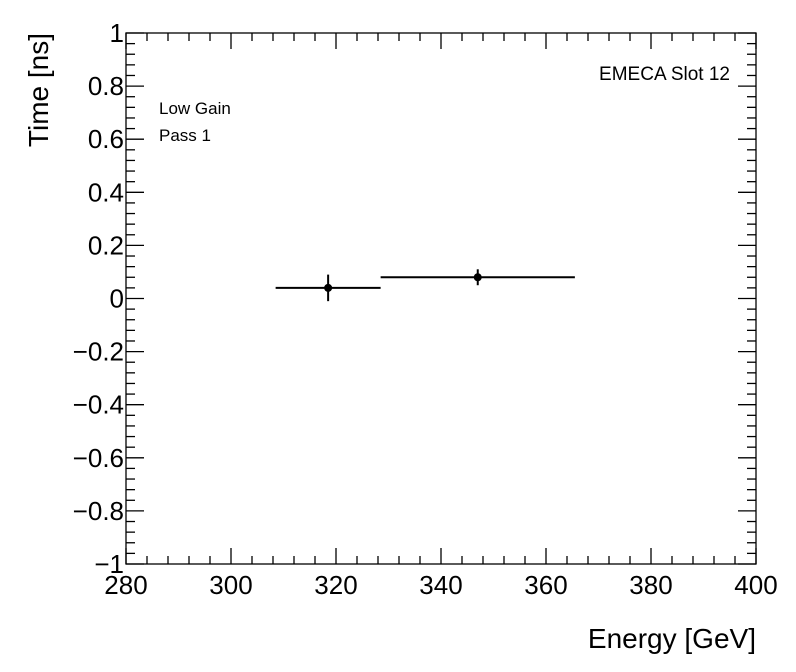  What do you see at coordinates (98, 298) in the screenshot?
I see `y-tick-labels: −1 −0.8 −0.6 −0.4 −0.2 0 0.2 0.4 0.6 0.8 1` at bounding box center [98, 298].